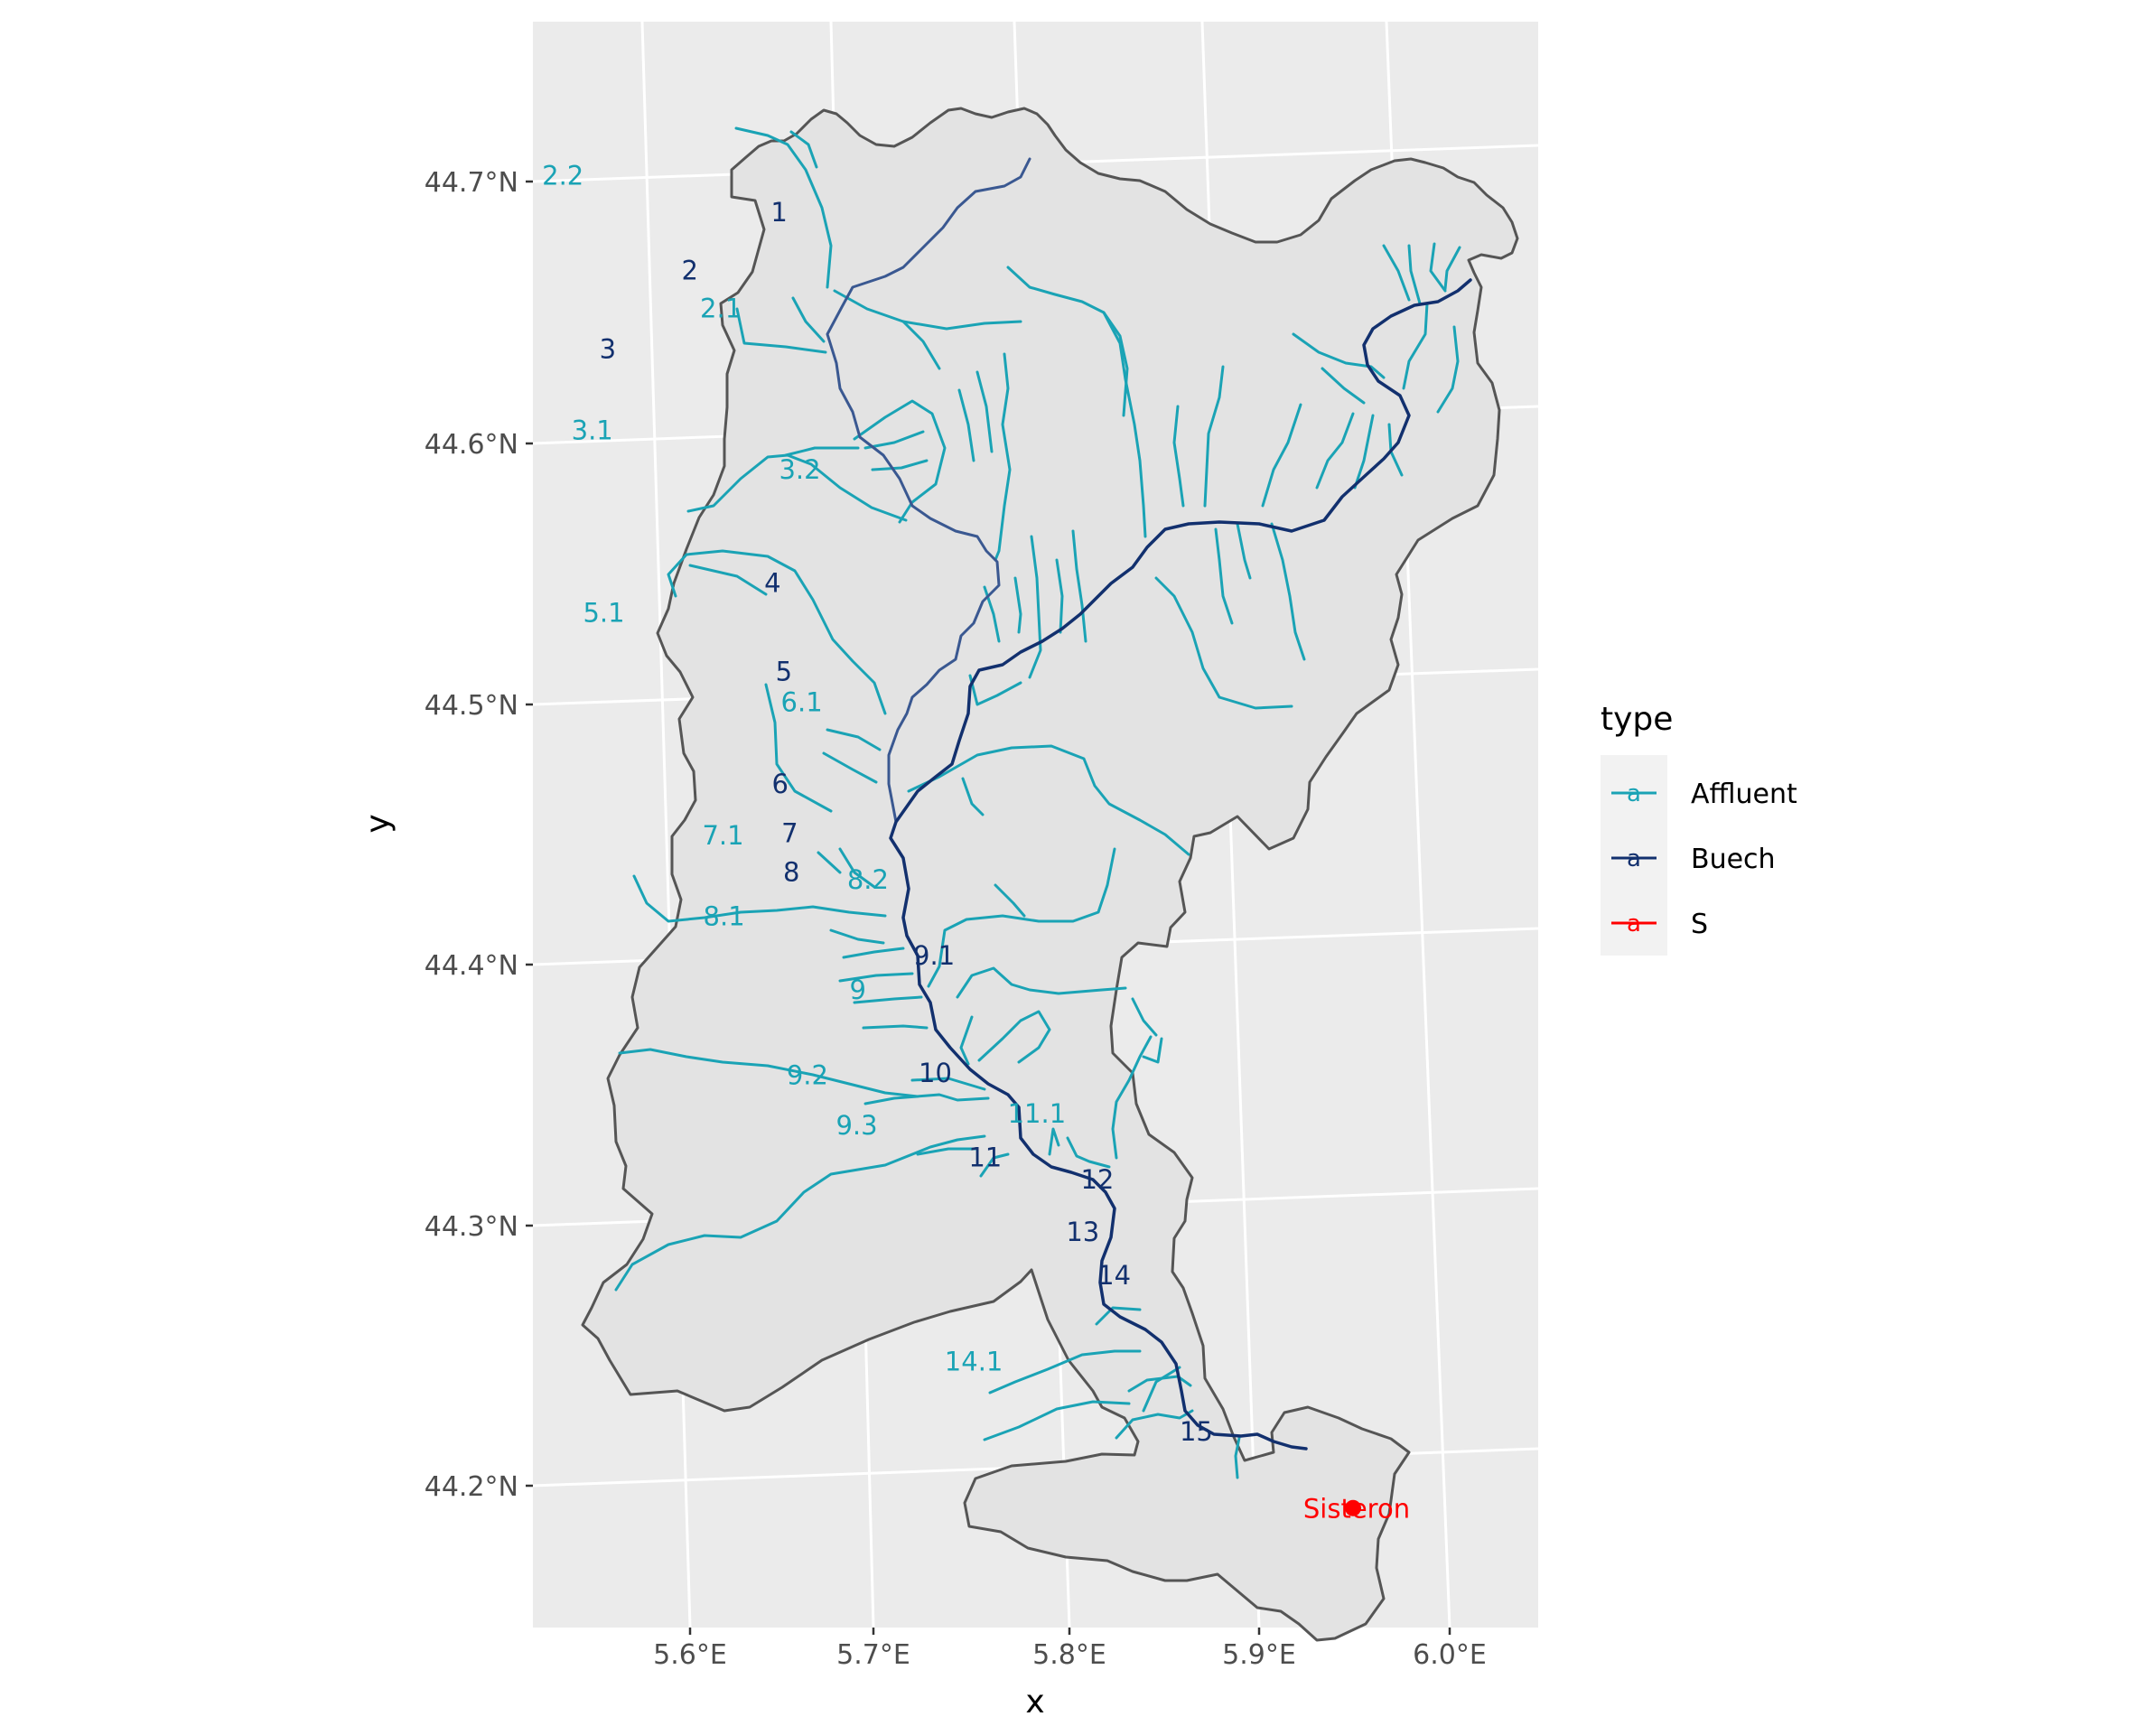 This screenshot has width=2156, height=1735. I want to click on affluent-9-2-b, so click(948, 1084).